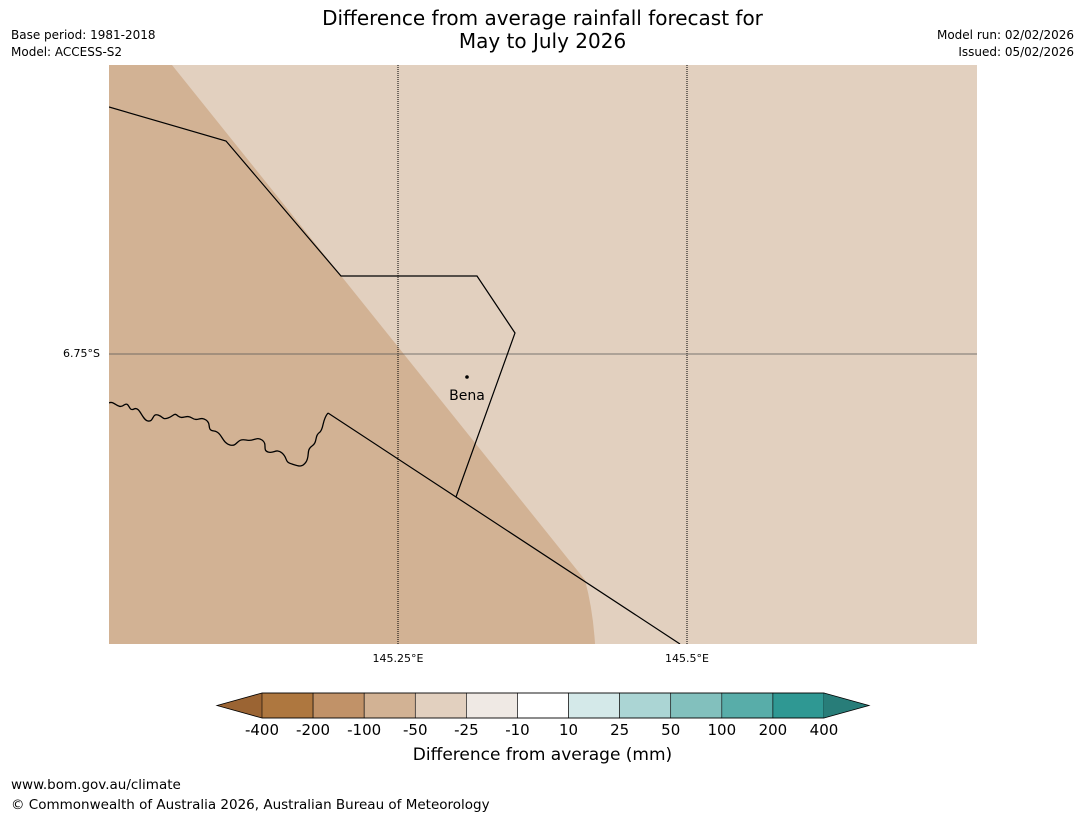  Describe the element at coordinates (1005, 44) in the screenshot. I see `meta-right: Model run: 02/02/2026 Issued: 05/02/2026` at that location.